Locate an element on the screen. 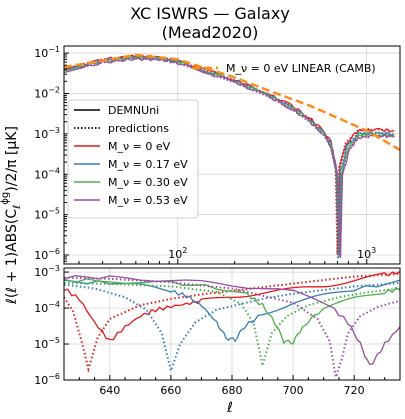 The image size is (405, 419). legend-label-3: M_ν = 0.17 eV is located at coordinates (148, 164).